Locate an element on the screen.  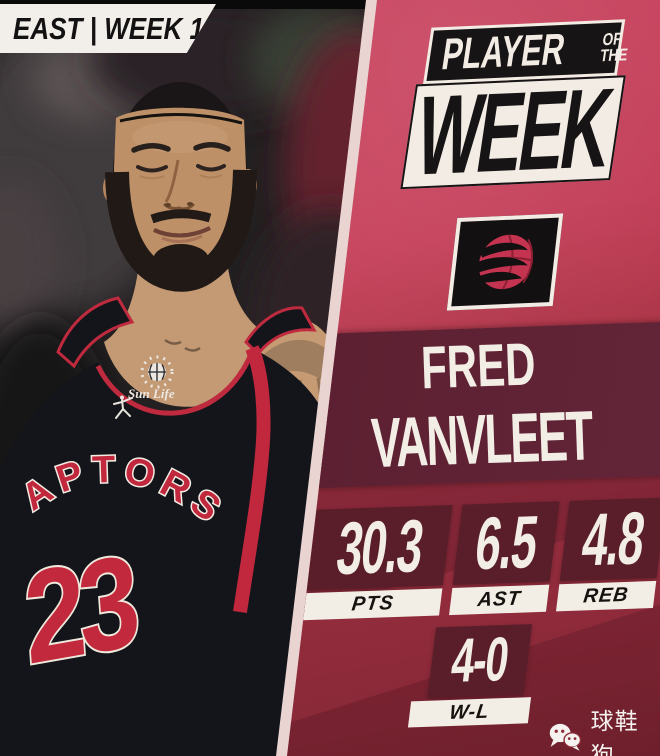
conference-week-badge: EAST | WEEK 12 is located at coordinates (108, 28).